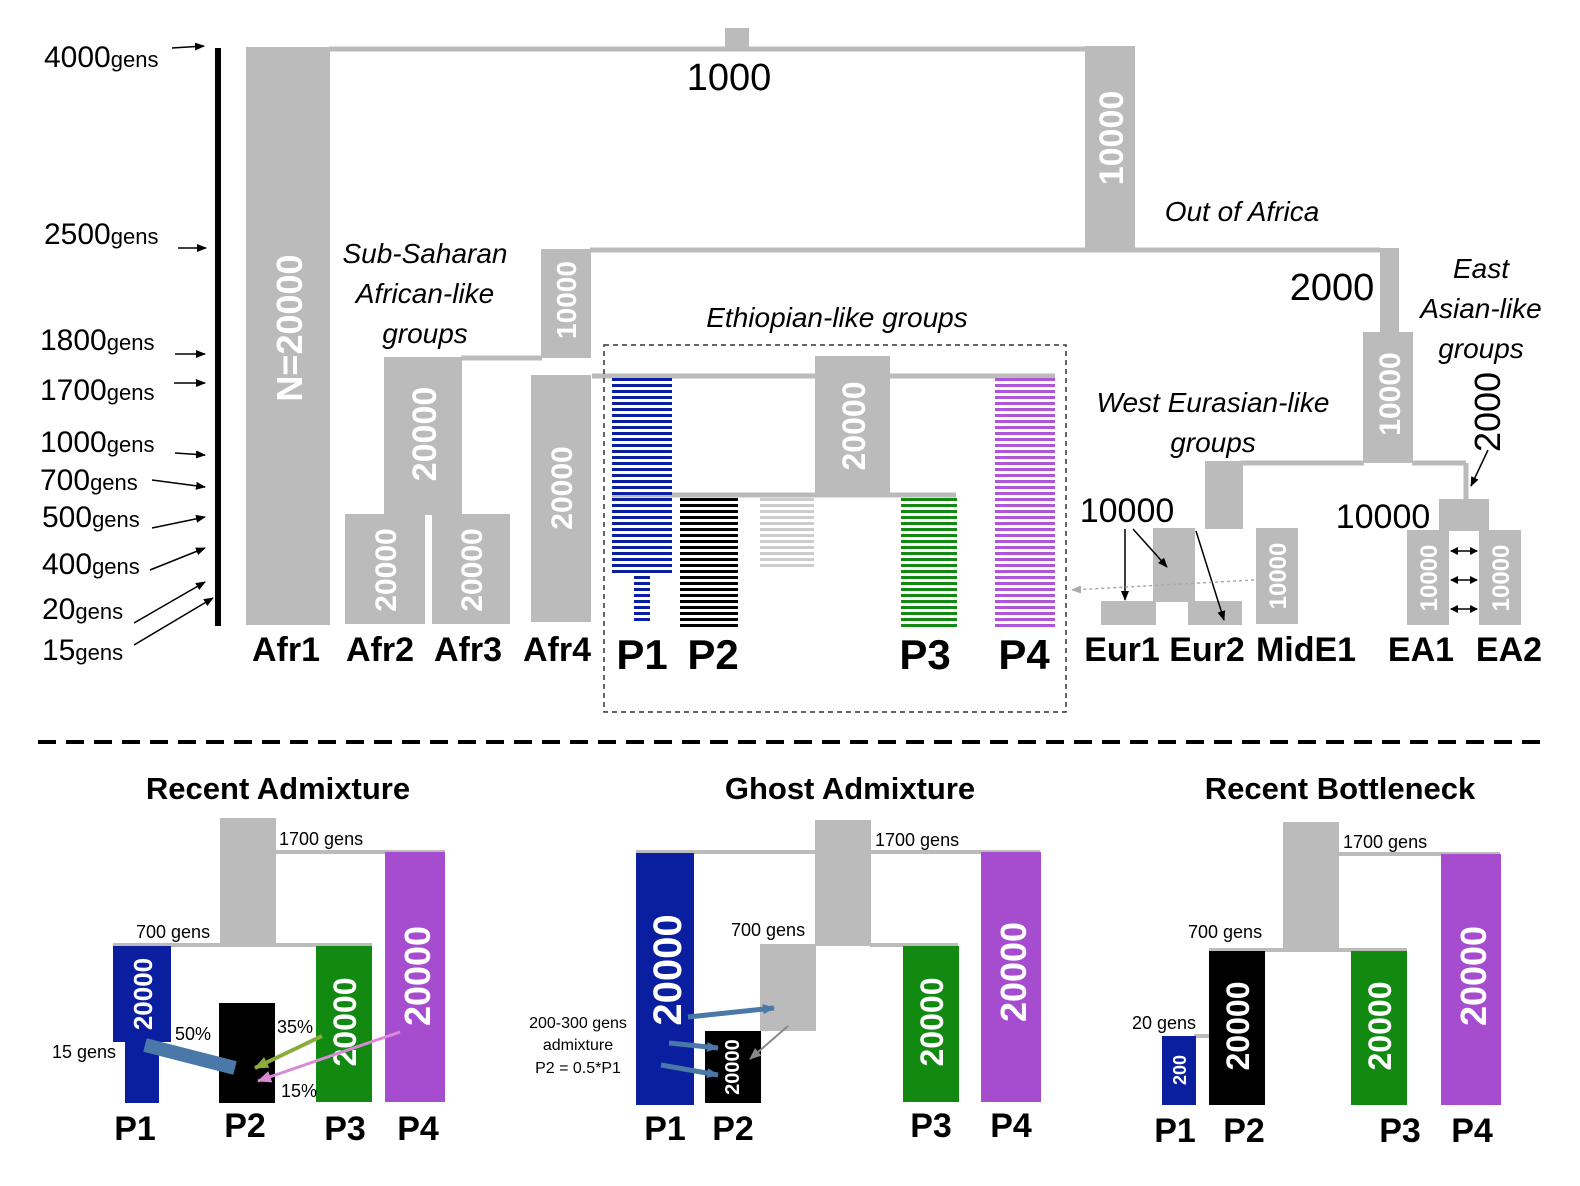  I want to click on ga-pop-p2: P2, so click(733, 1129).